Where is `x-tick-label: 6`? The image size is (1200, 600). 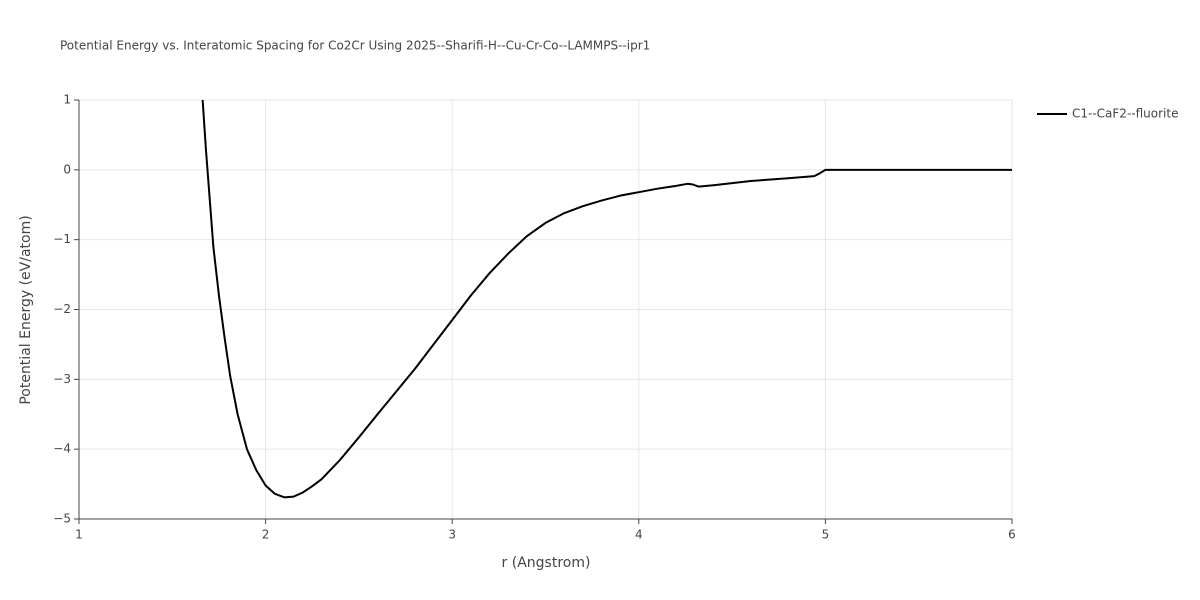
x-tick-label: 6 is located at coordinates (1012, 535).